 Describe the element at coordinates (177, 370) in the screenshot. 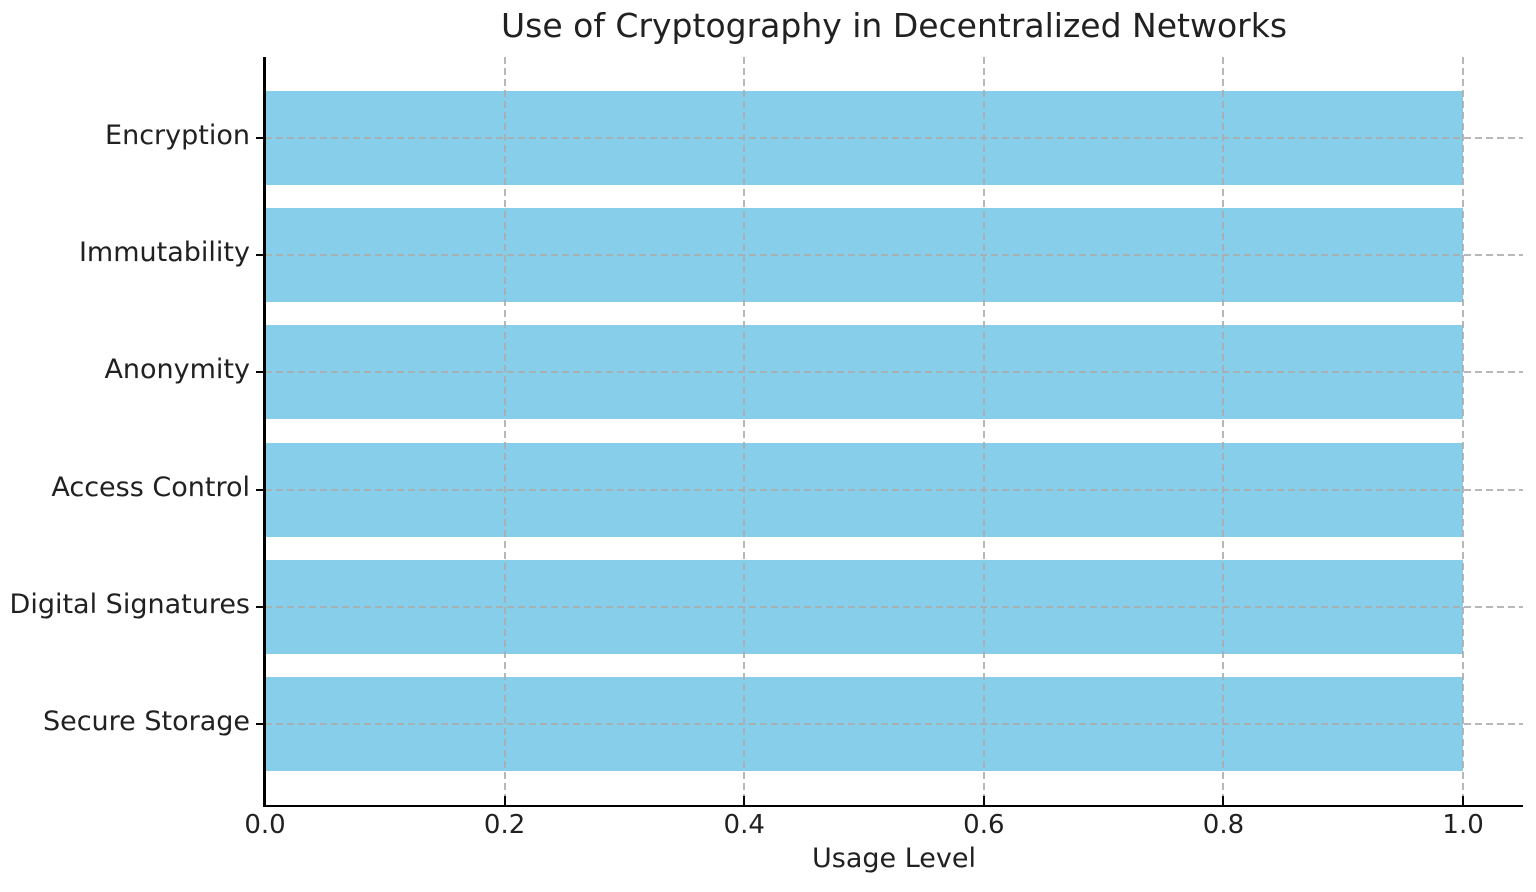

I see `y-category-label: Anonymity` at that location.